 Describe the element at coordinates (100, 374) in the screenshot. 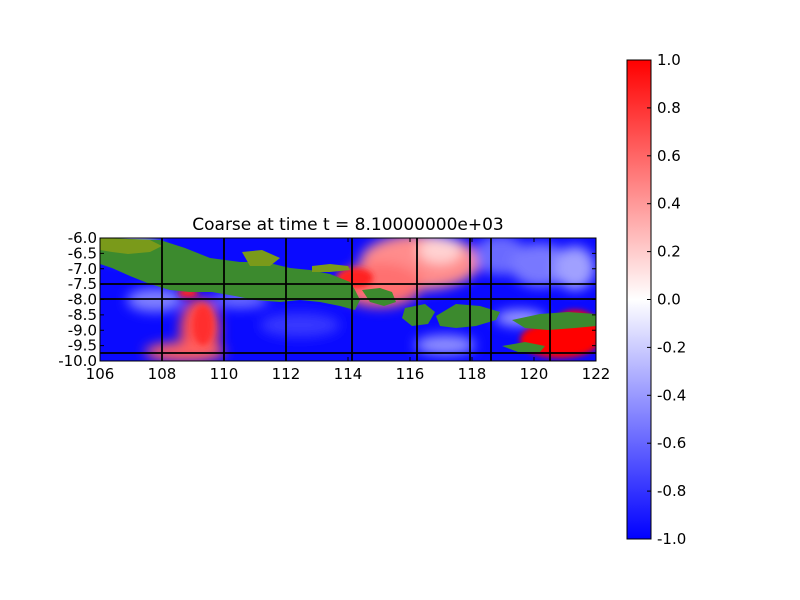

I see `x-tick-label: 106` at that location.